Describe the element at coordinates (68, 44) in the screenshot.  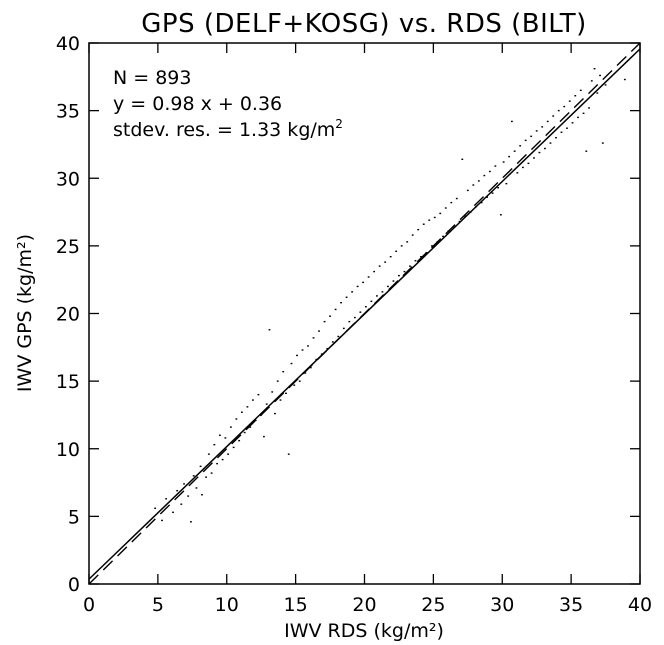
I see `y-tick-label: 40` at that location.